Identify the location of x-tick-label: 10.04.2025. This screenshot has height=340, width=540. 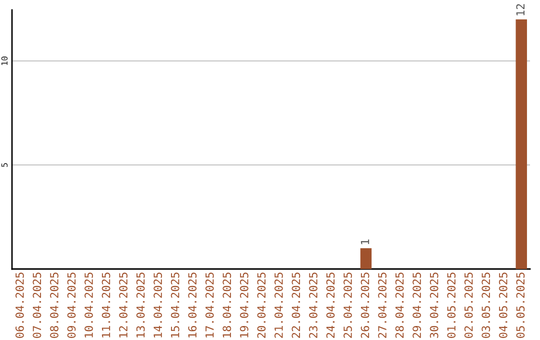
(88, 305).